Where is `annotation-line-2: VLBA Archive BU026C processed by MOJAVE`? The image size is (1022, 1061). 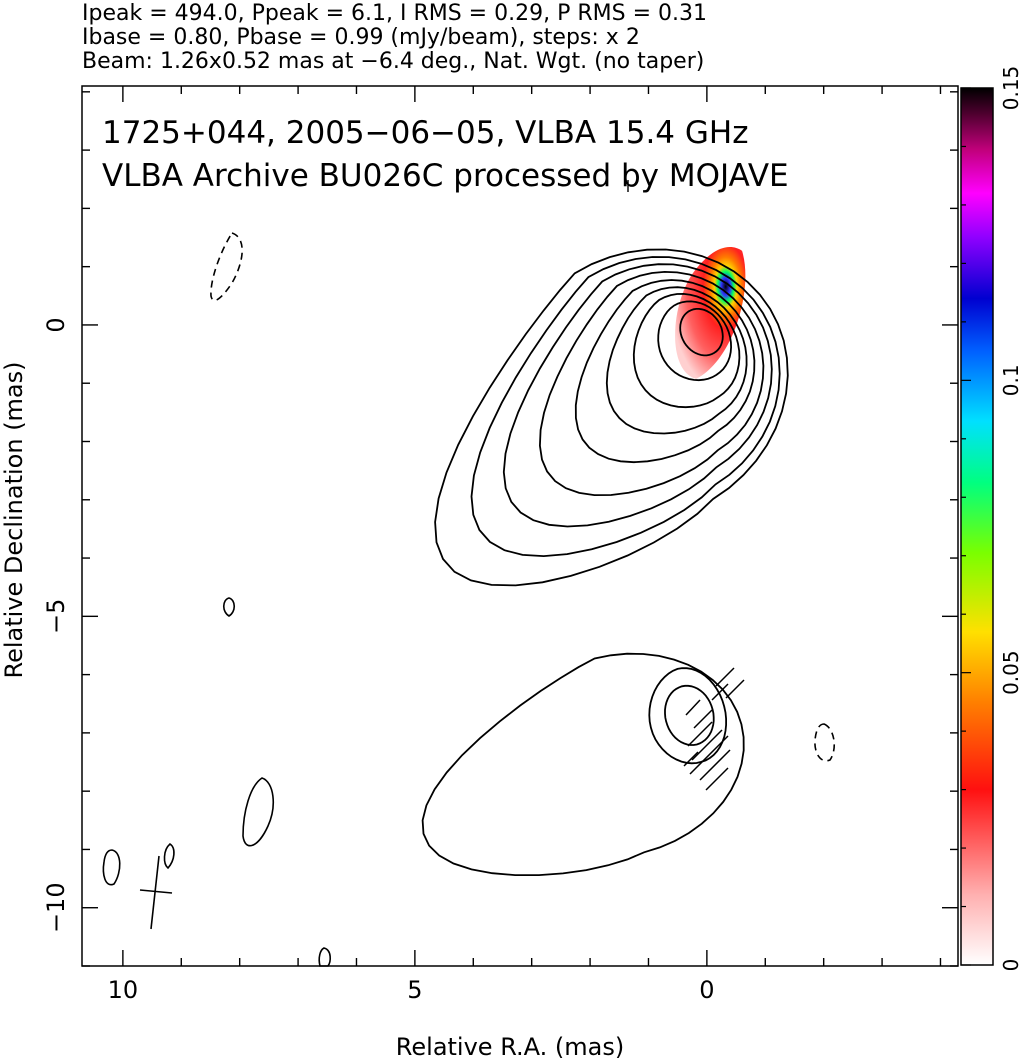
annotation-line-2: VLBA Archive BU026C processed by MOJAVE is located at coordinates (445, 176).